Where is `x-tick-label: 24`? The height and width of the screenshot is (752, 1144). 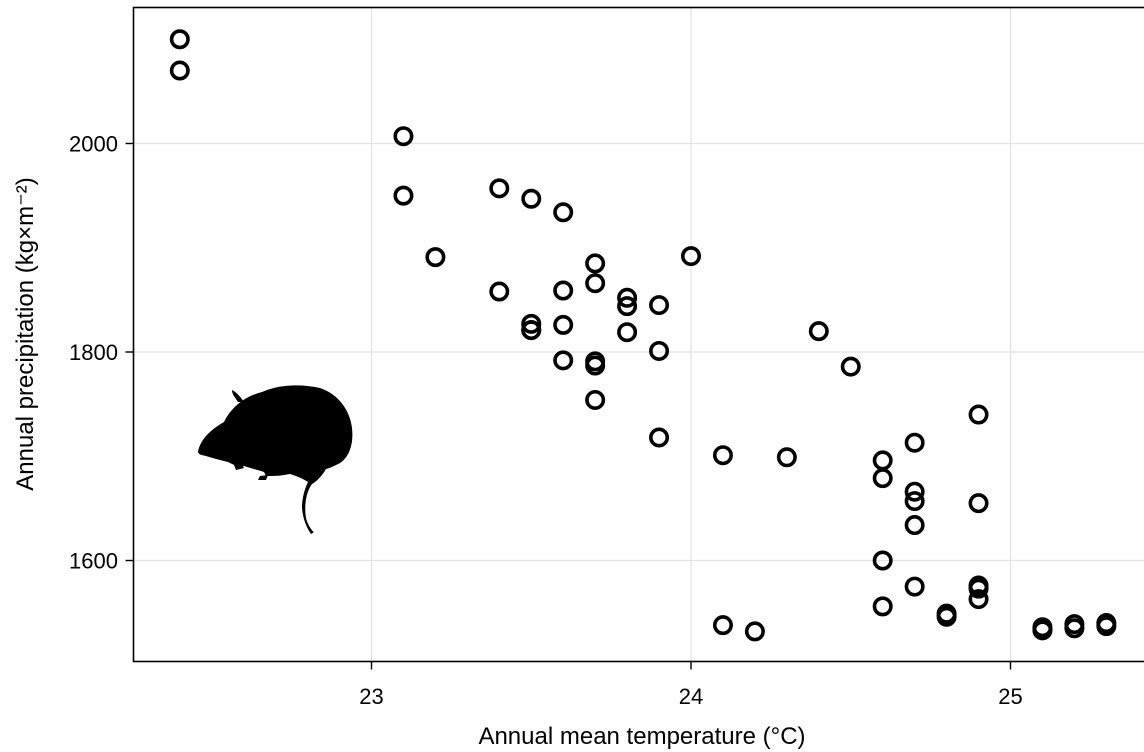 x-tick-label: 24 is located at coordinates (691, 696).